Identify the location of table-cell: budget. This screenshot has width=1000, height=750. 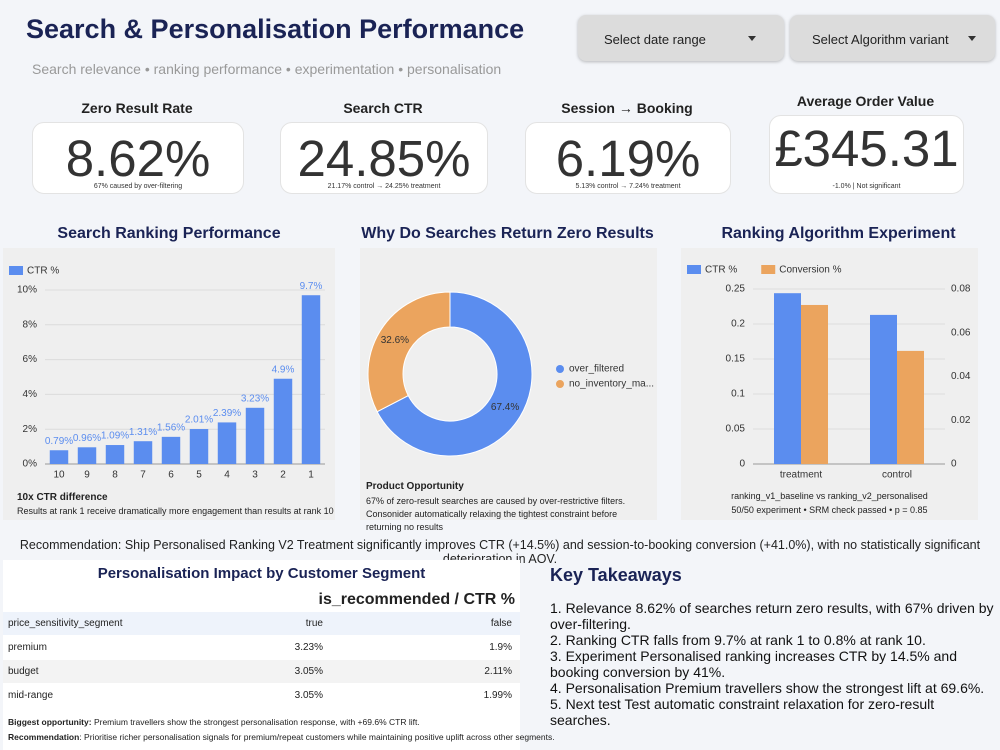
(23, 671).